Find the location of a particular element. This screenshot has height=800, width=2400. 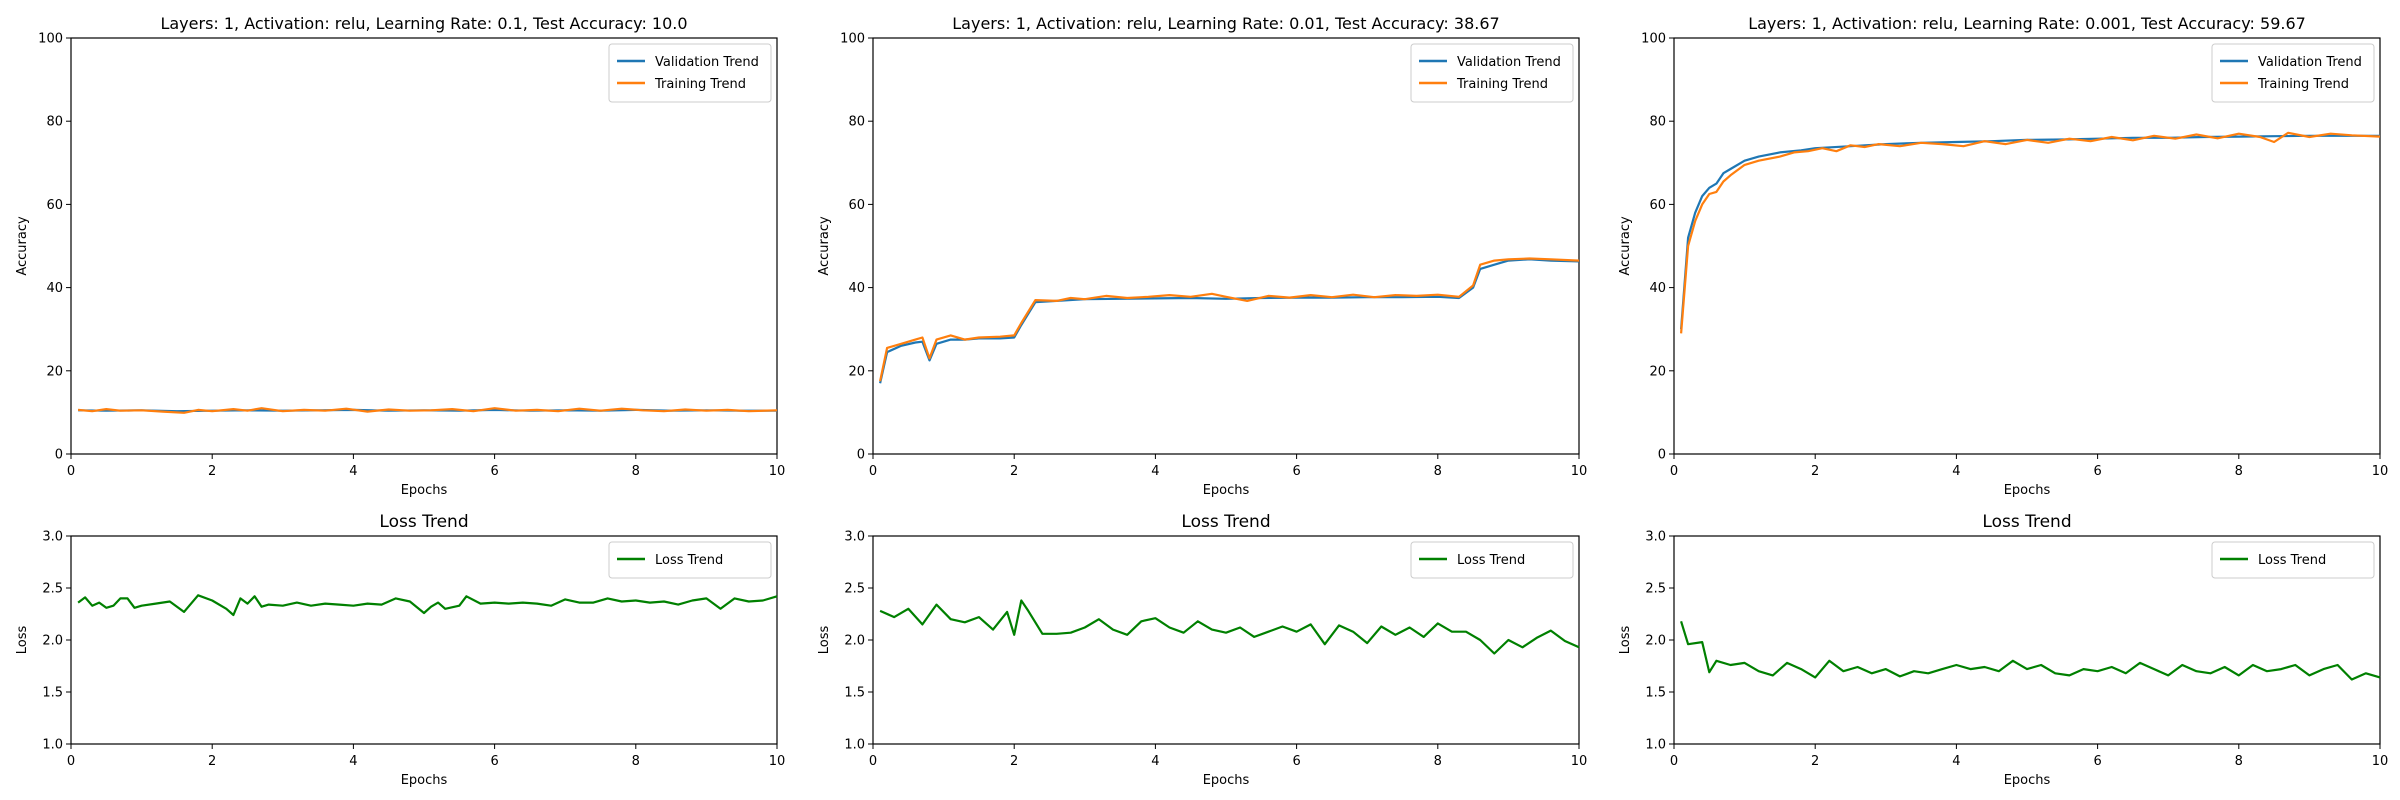

y-tick-label: 80 is located at coordinates (54, 122).